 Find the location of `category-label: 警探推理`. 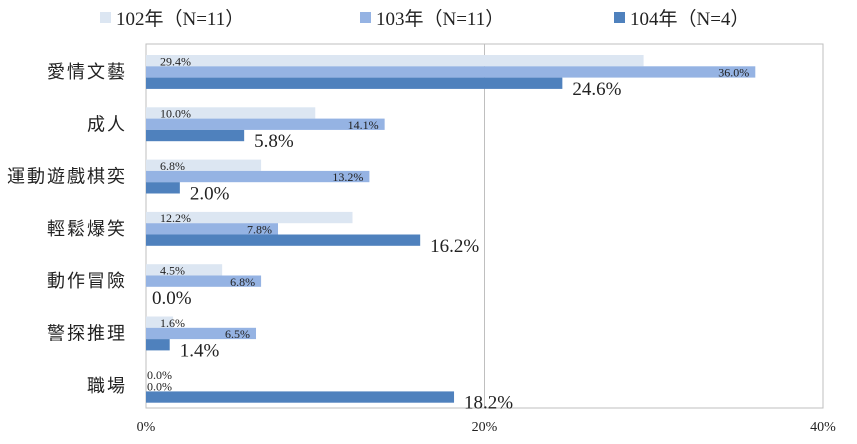

category-label: 警探推理 is located at coordinates (87, 333).